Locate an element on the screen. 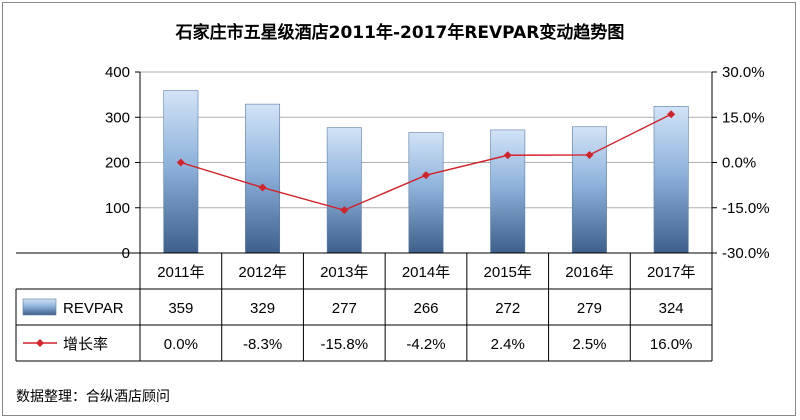  data-label-growth: -8.3% is located at coordinates (262, 344).